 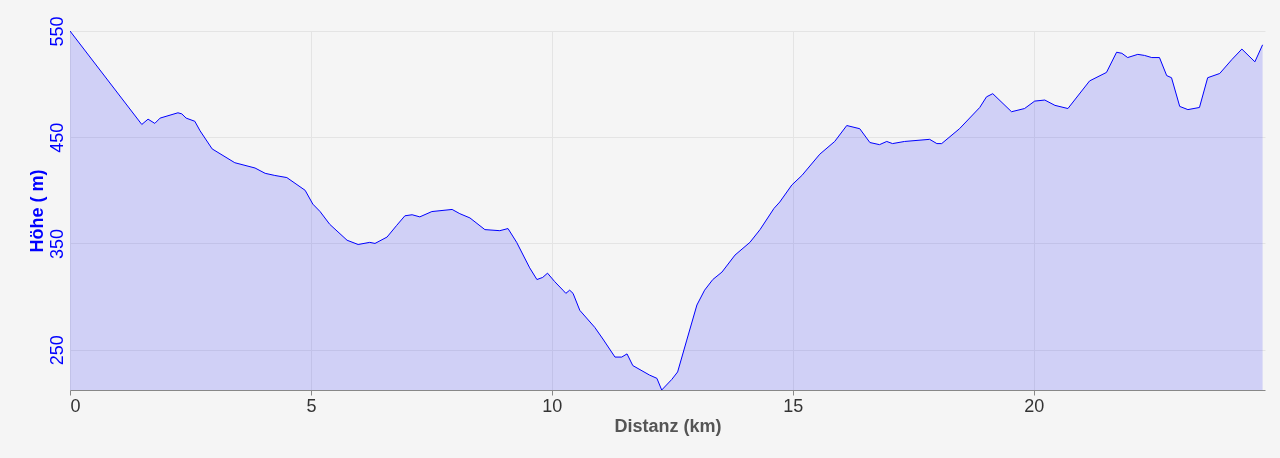 What do you see at coordinates (56, 31) in the screenshot?
I see `y-tick-label: 550` at bounding box center [56, 31].